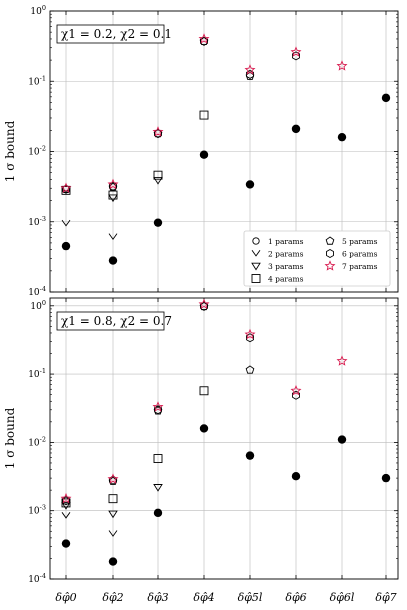  Describe the element at coordinates (157, 597) in the screenshot. I see `x-tick-label: δφ̂3` at that location.